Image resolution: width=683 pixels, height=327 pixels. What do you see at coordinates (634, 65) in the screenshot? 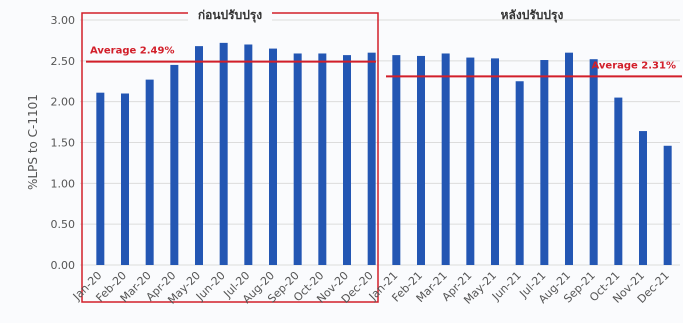
I see `average-label: Average 2.31%` at bounding box center [634, 65].